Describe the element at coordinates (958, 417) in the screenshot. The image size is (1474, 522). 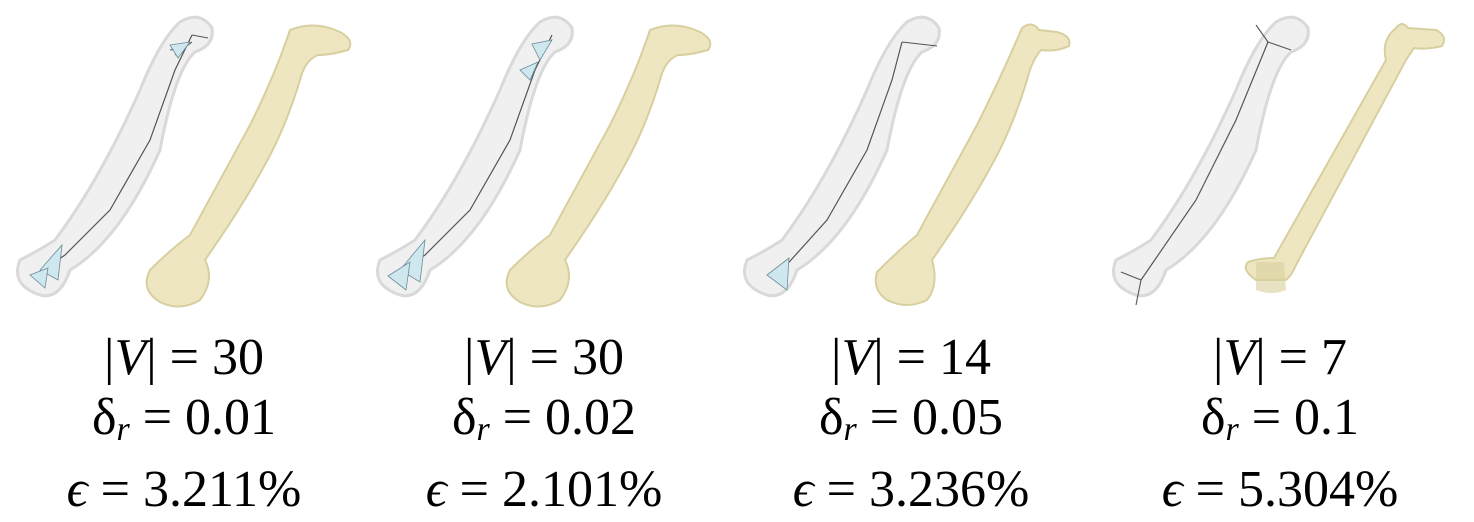
I see `delta-r-value: 0.05` at that location.